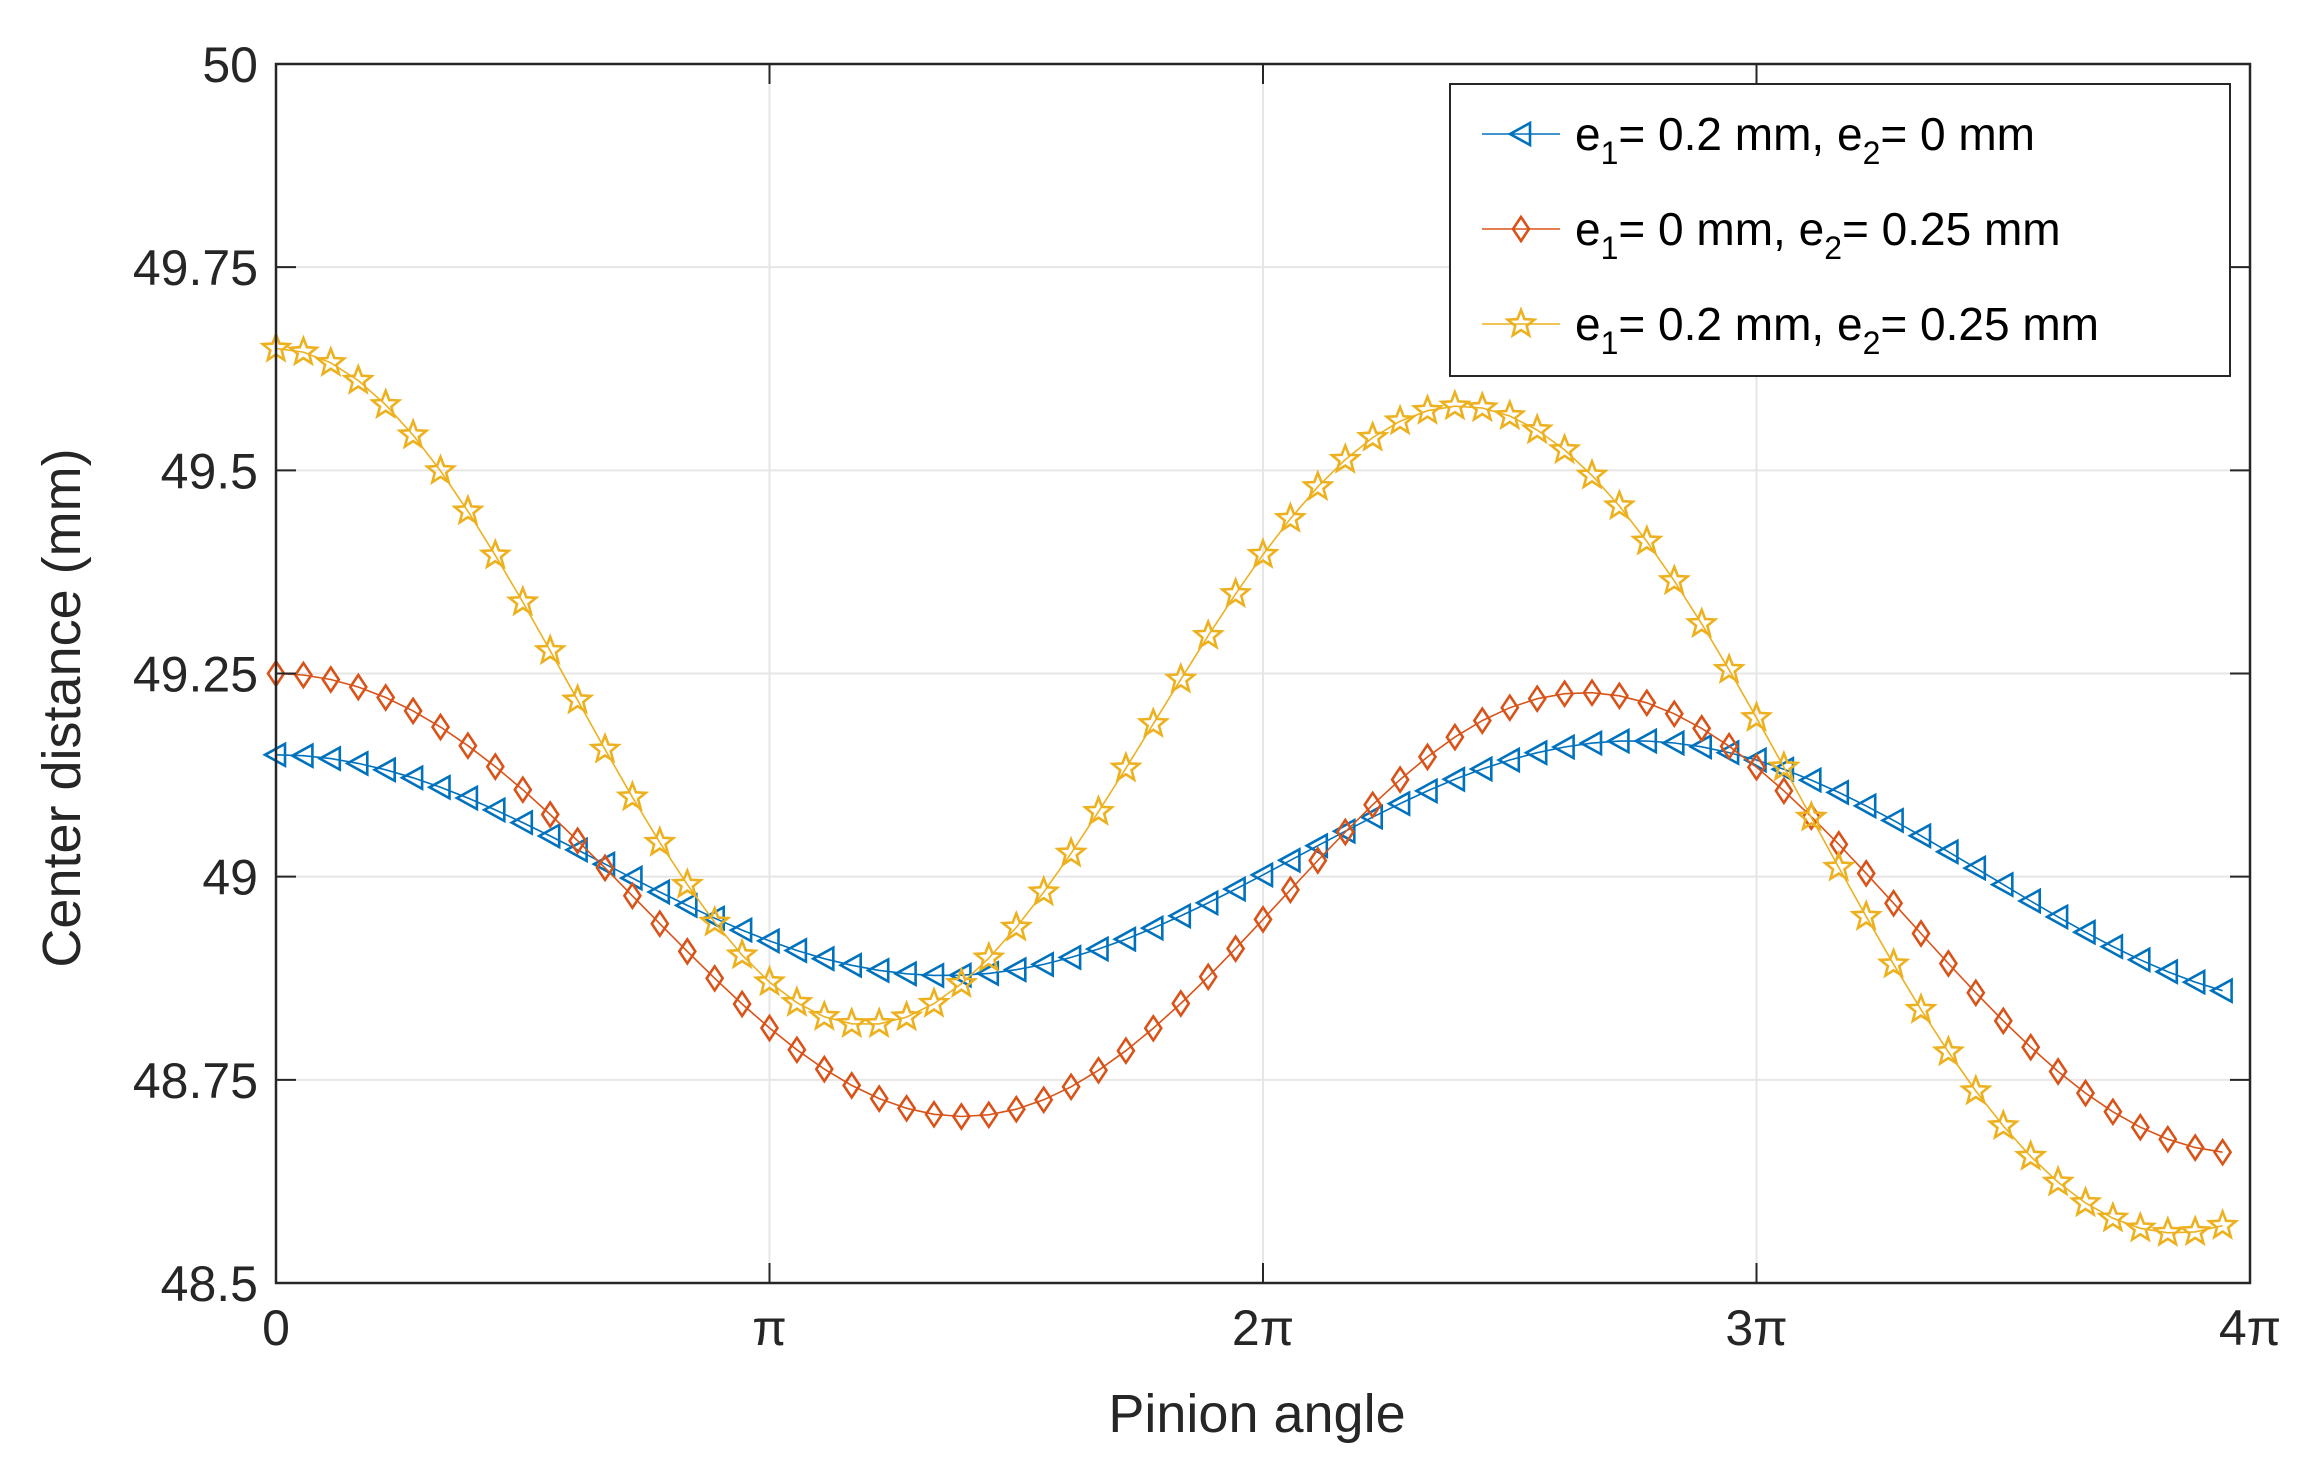 The width and height of the screenshot is (2315, 1473). What do you see at coordinates (1708, 229) in the screenshot?
I see `legend-text-part: = 0 mm,` at bounding box center [1708, 229].